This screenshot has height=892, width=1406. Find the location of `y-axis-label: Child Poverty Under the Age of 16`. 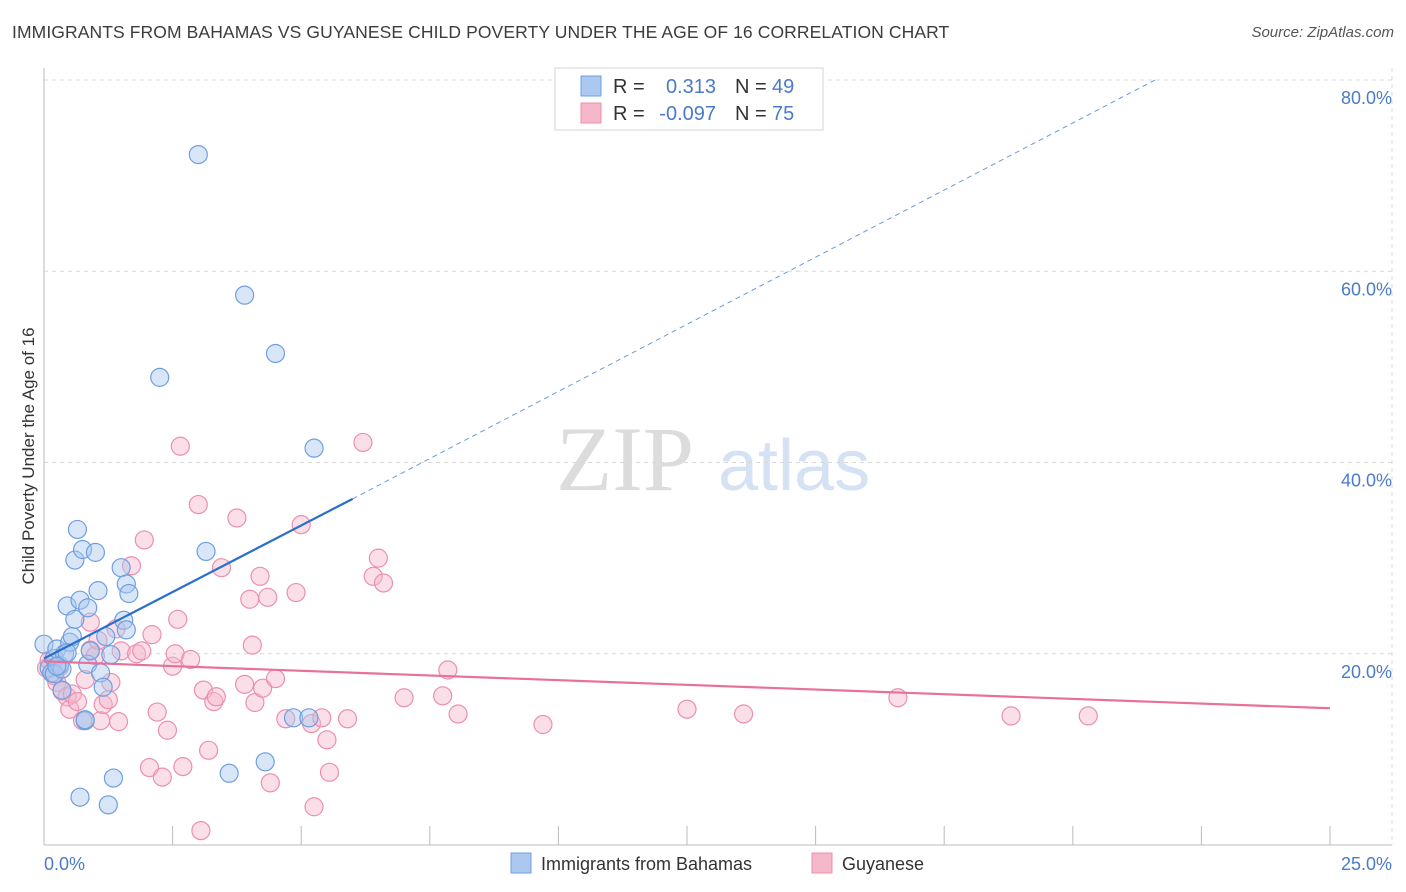

y-axis-label: Child Poverty Under the Age of 16 is located at coordinates (28, 455).